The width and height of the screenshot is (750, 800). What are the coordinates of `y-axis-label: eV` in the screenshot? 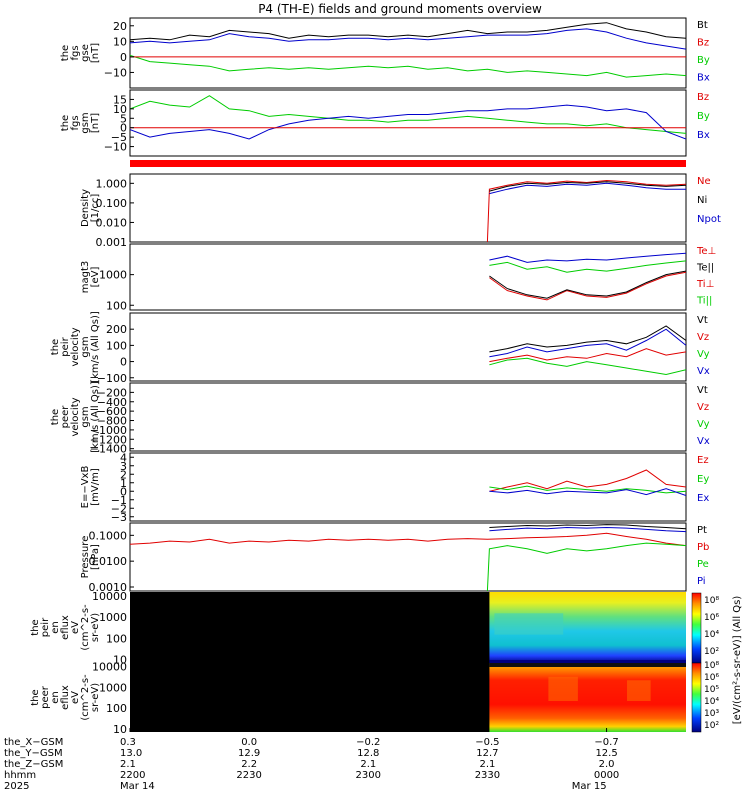 It's located at (75, 627).